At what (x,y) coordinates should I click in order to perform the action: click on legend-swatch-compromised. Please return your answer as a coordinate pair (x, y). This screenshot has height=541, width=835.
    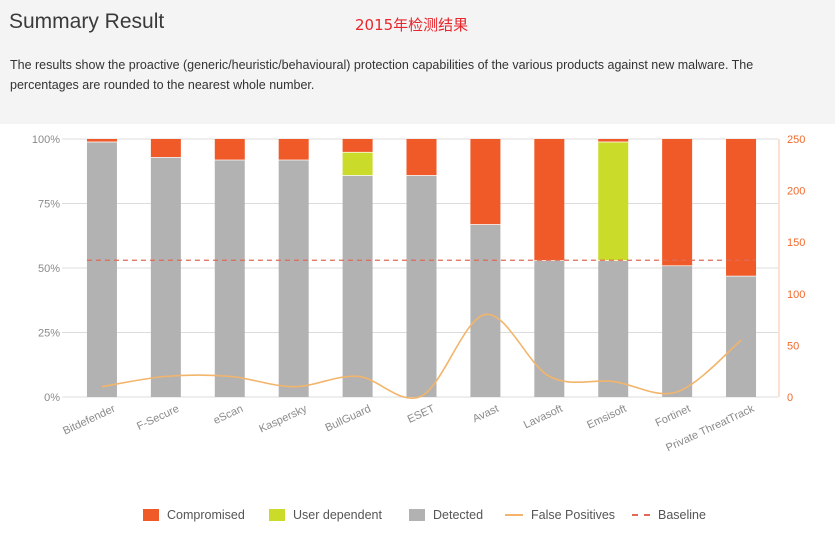
    Looking at the image, I should click on (151, 515).